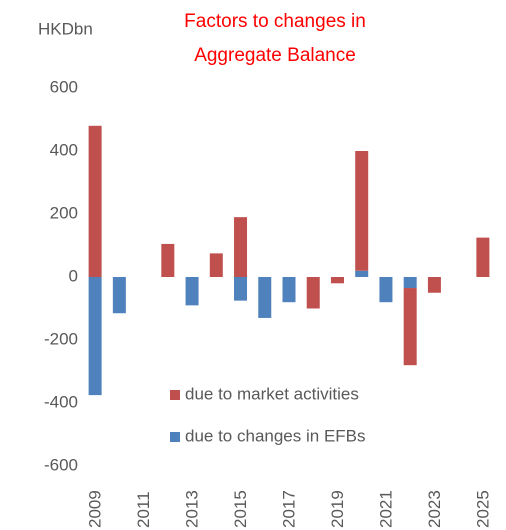  Describe the element at coordinates (385, 509) in the screenshot. I see `x-tick-label: 2021` at that location.